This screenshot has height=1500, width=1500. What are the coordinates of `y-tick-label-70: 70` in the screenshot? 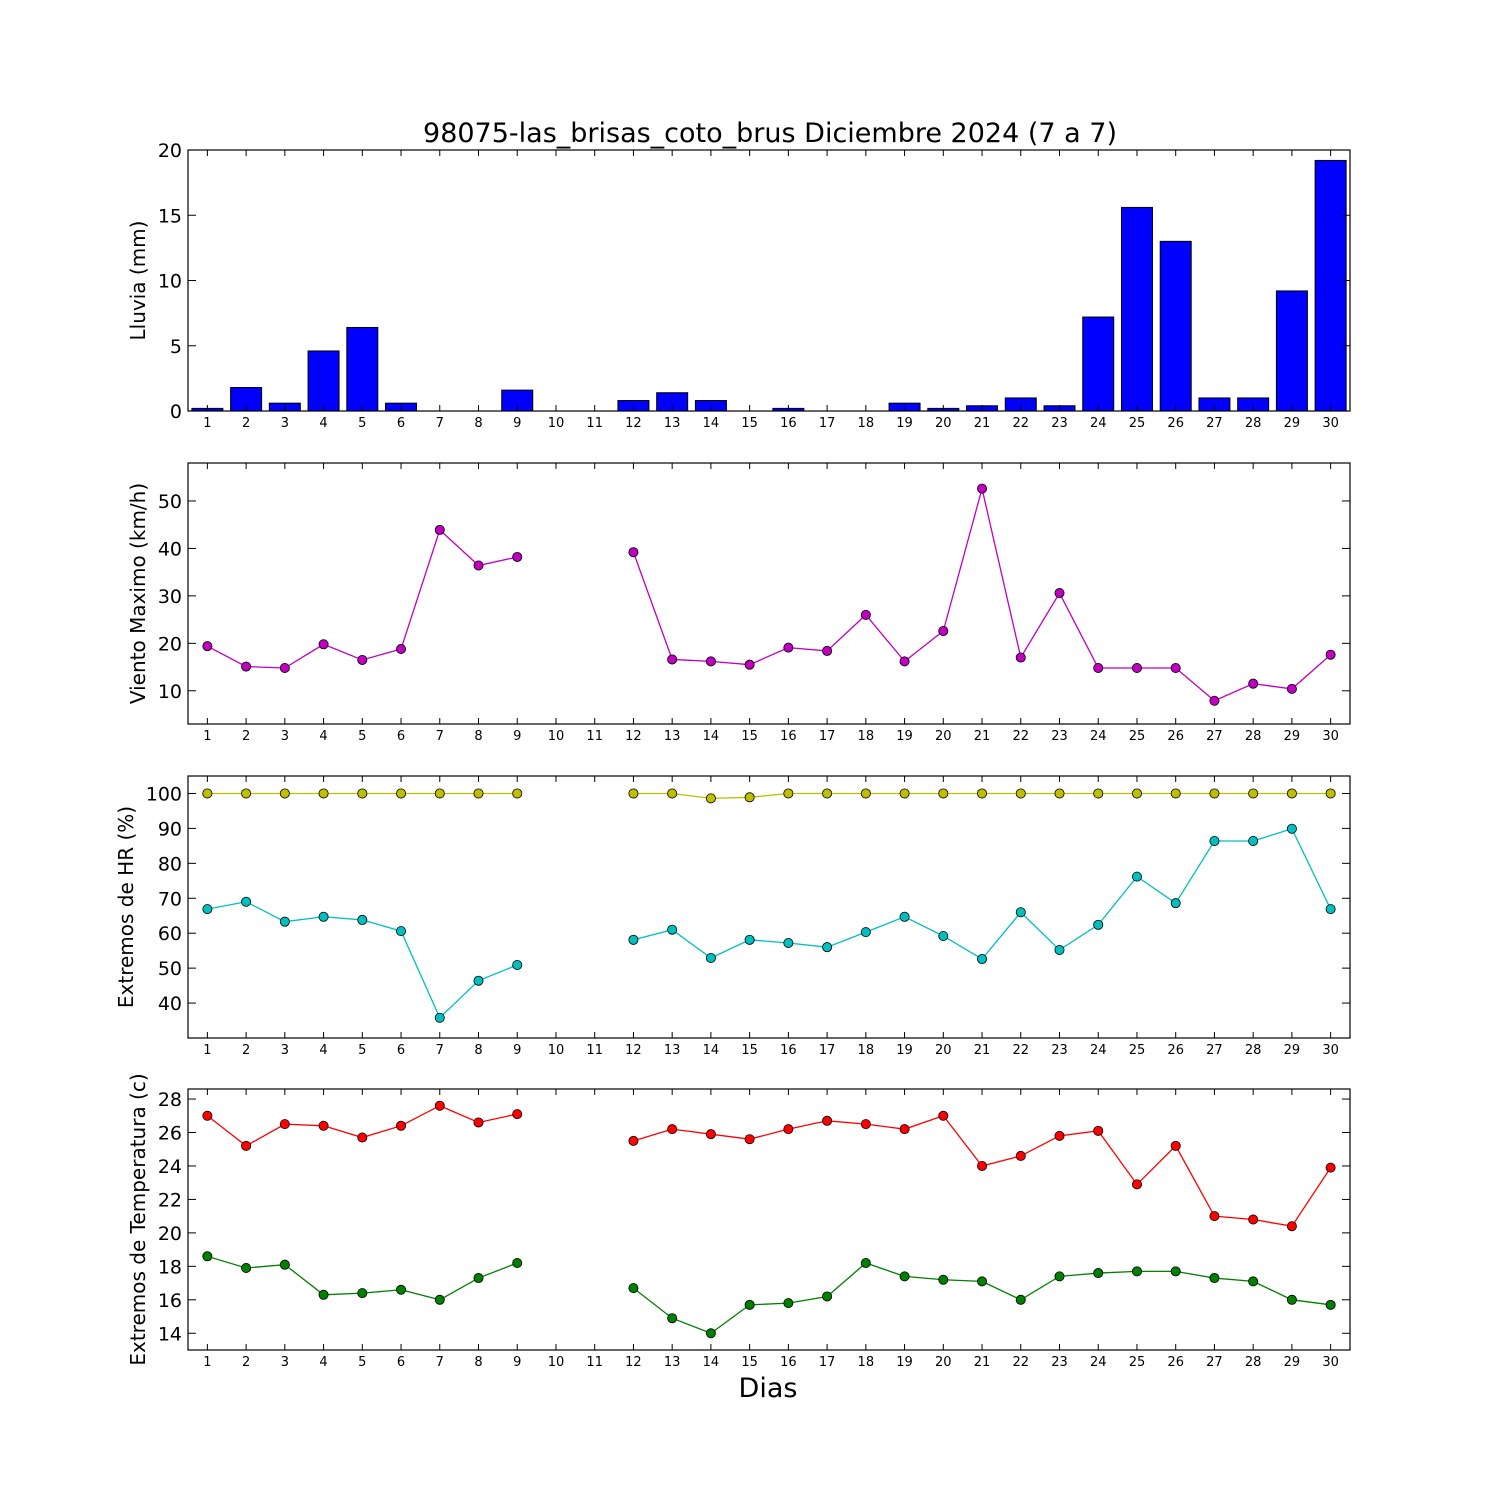 It's located at (170, 899).